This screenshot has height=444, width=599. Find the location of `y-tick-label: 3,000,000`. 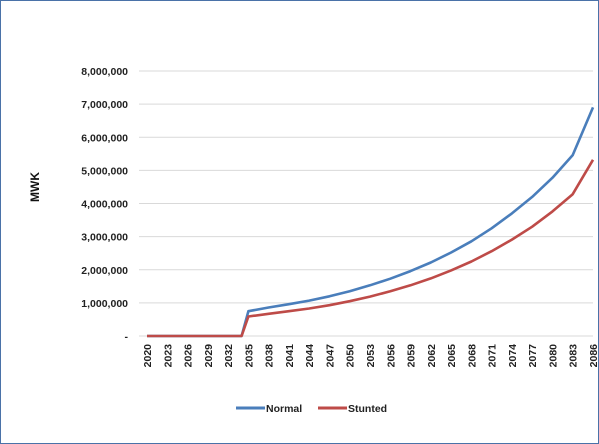

y-tick-label: 3,000,000 is located at coordinates (104, 238).